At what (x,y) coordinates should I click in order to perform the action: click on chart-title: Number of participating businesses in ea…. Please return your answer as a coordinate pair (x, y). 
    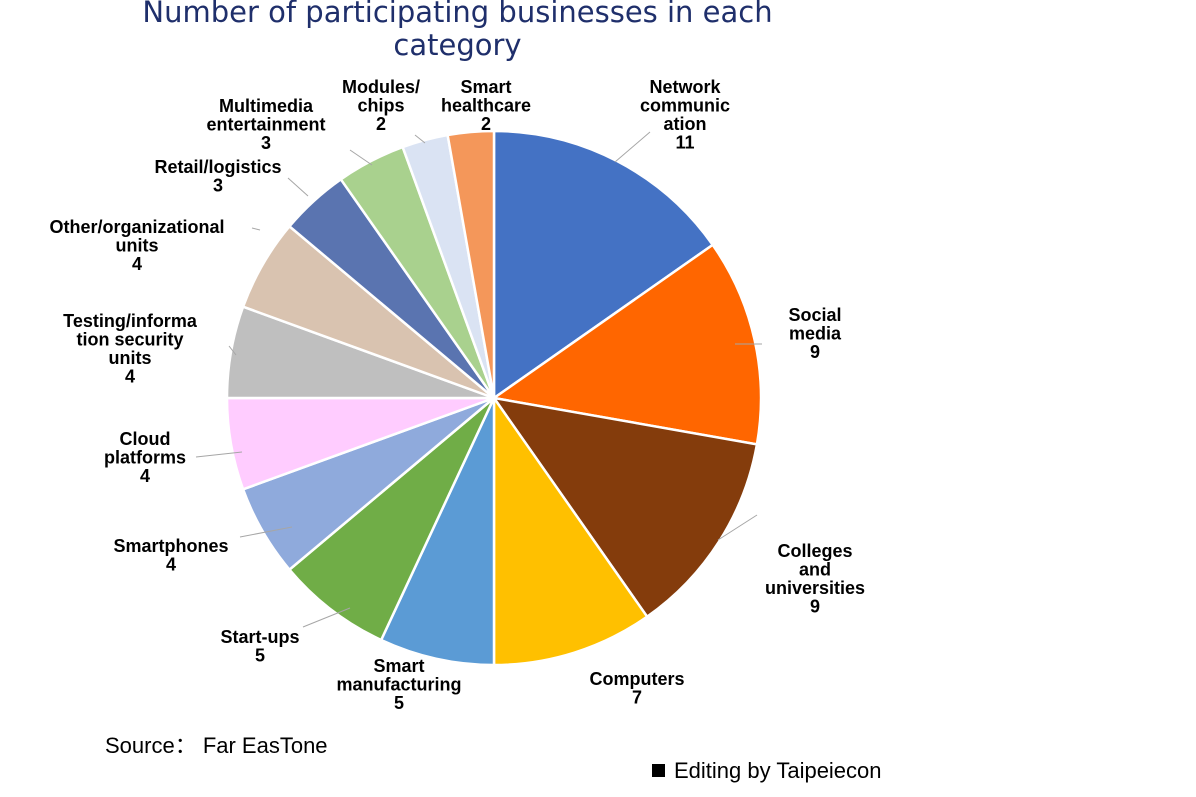
    Looking at the image, I should click on (457, 31).